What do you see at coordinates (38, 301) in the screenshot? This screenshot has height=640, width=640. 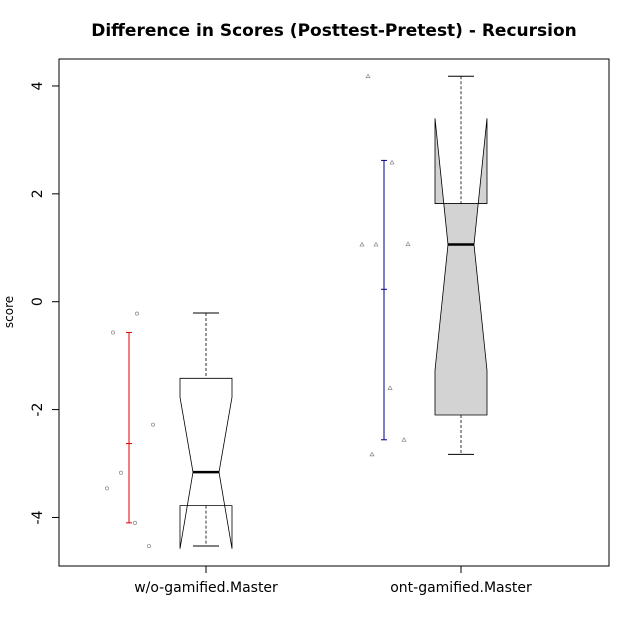 I see `y-tick-label: 0` at bounding box center [38, 301].